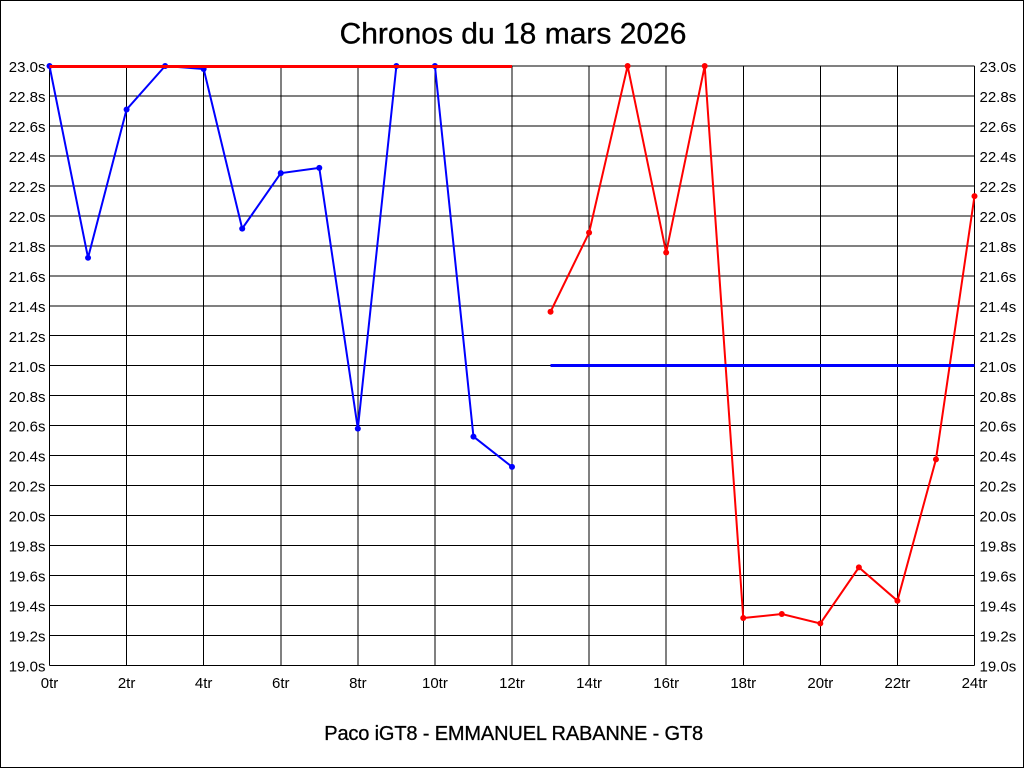 The width and height of the screenshot is (1024, 768). I want to click on svg-text: 12tr, so click(512, 683).